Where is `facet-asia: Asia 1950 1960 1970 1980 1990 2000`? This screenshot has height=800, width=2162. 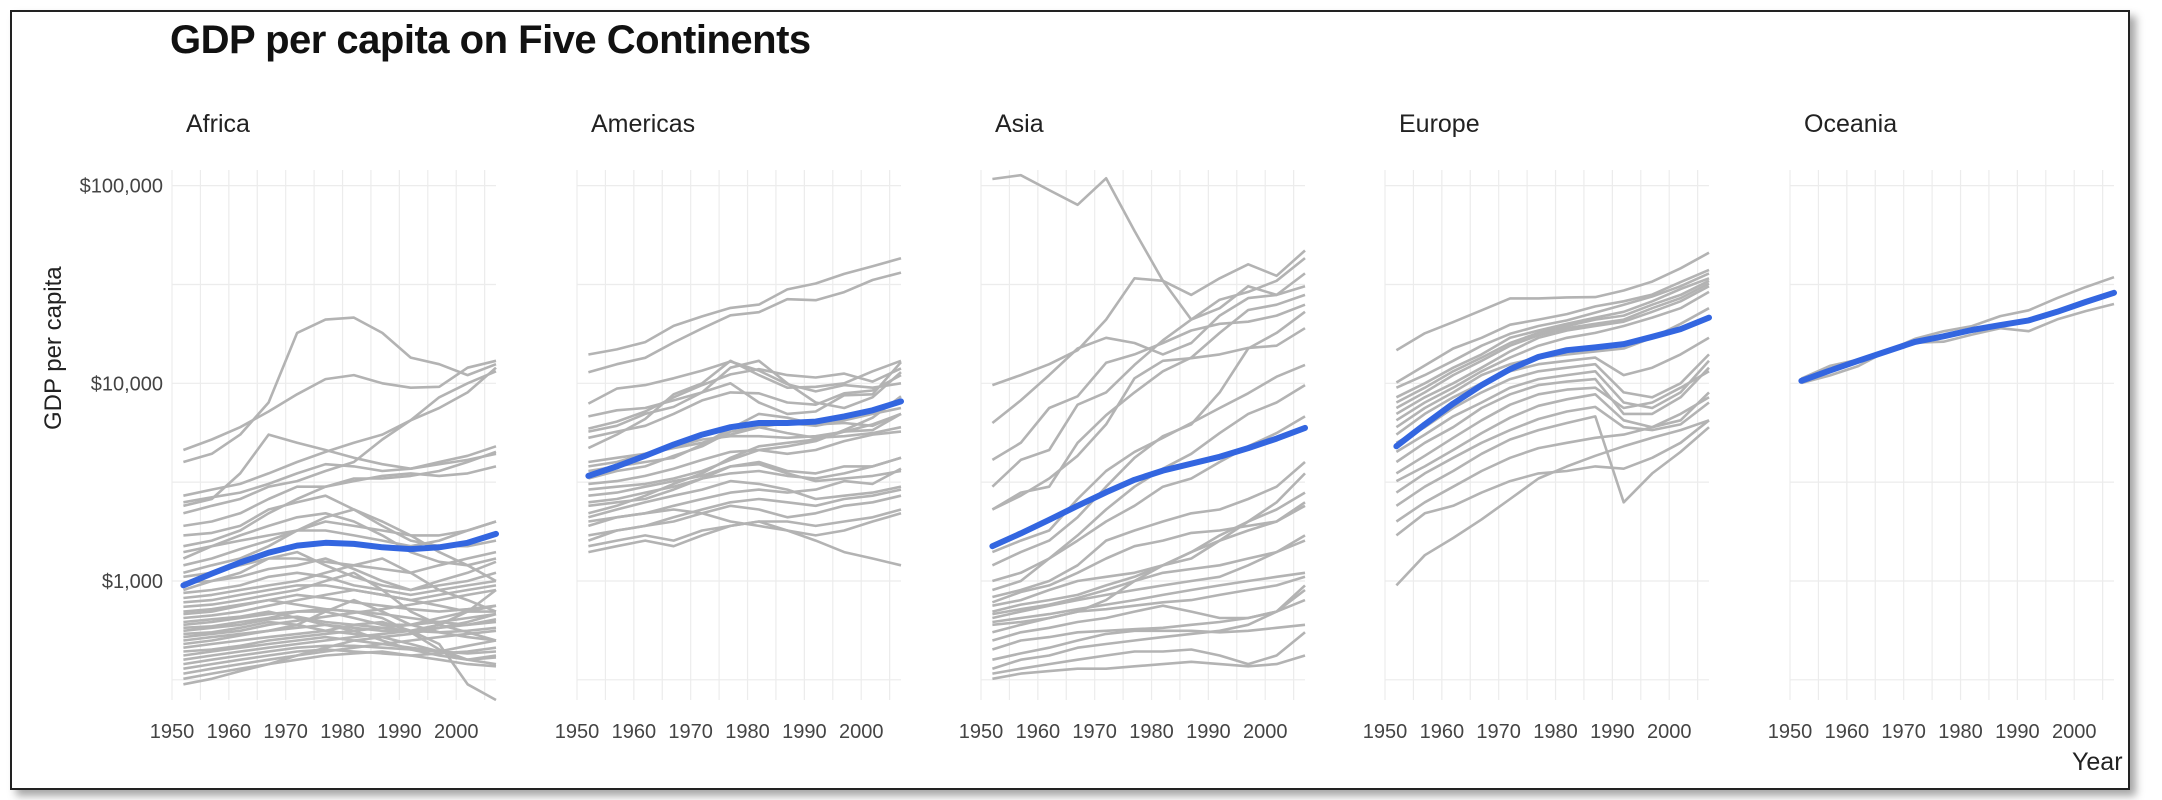 facet-asia: Asia 1950 1960 1970 1980 1990 2000 is located at coordinates (1133, 426).